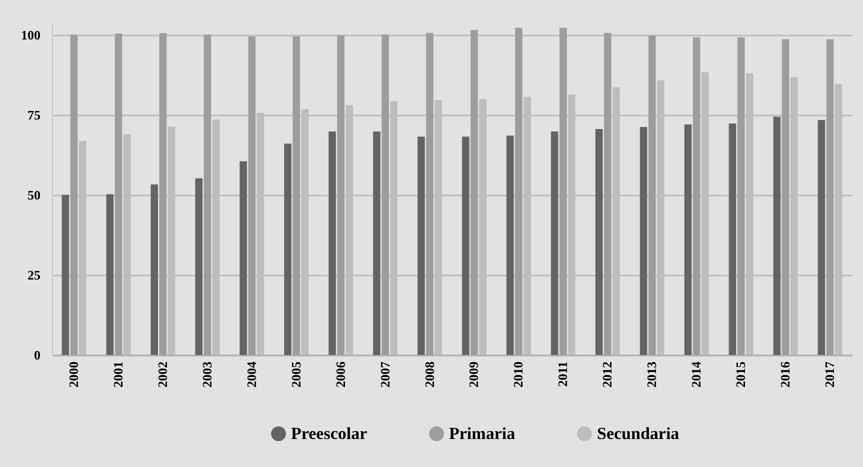 The image size is (863, 467). What do you see at coordinates (785, 374) in the screenshot?
I see `x-tick-label: 2016` at bounding box center [785, 374].